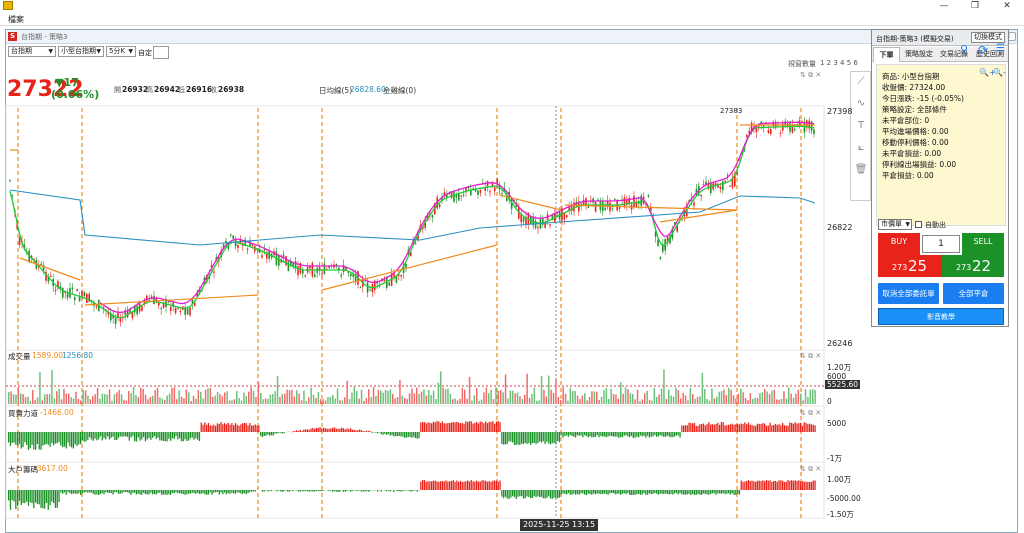 The width and height of the screenshot is (1024, 533). Describe the element at coordinates (1000, 48) in the screenshot. I see `user-list-icon: ☰` at that location.